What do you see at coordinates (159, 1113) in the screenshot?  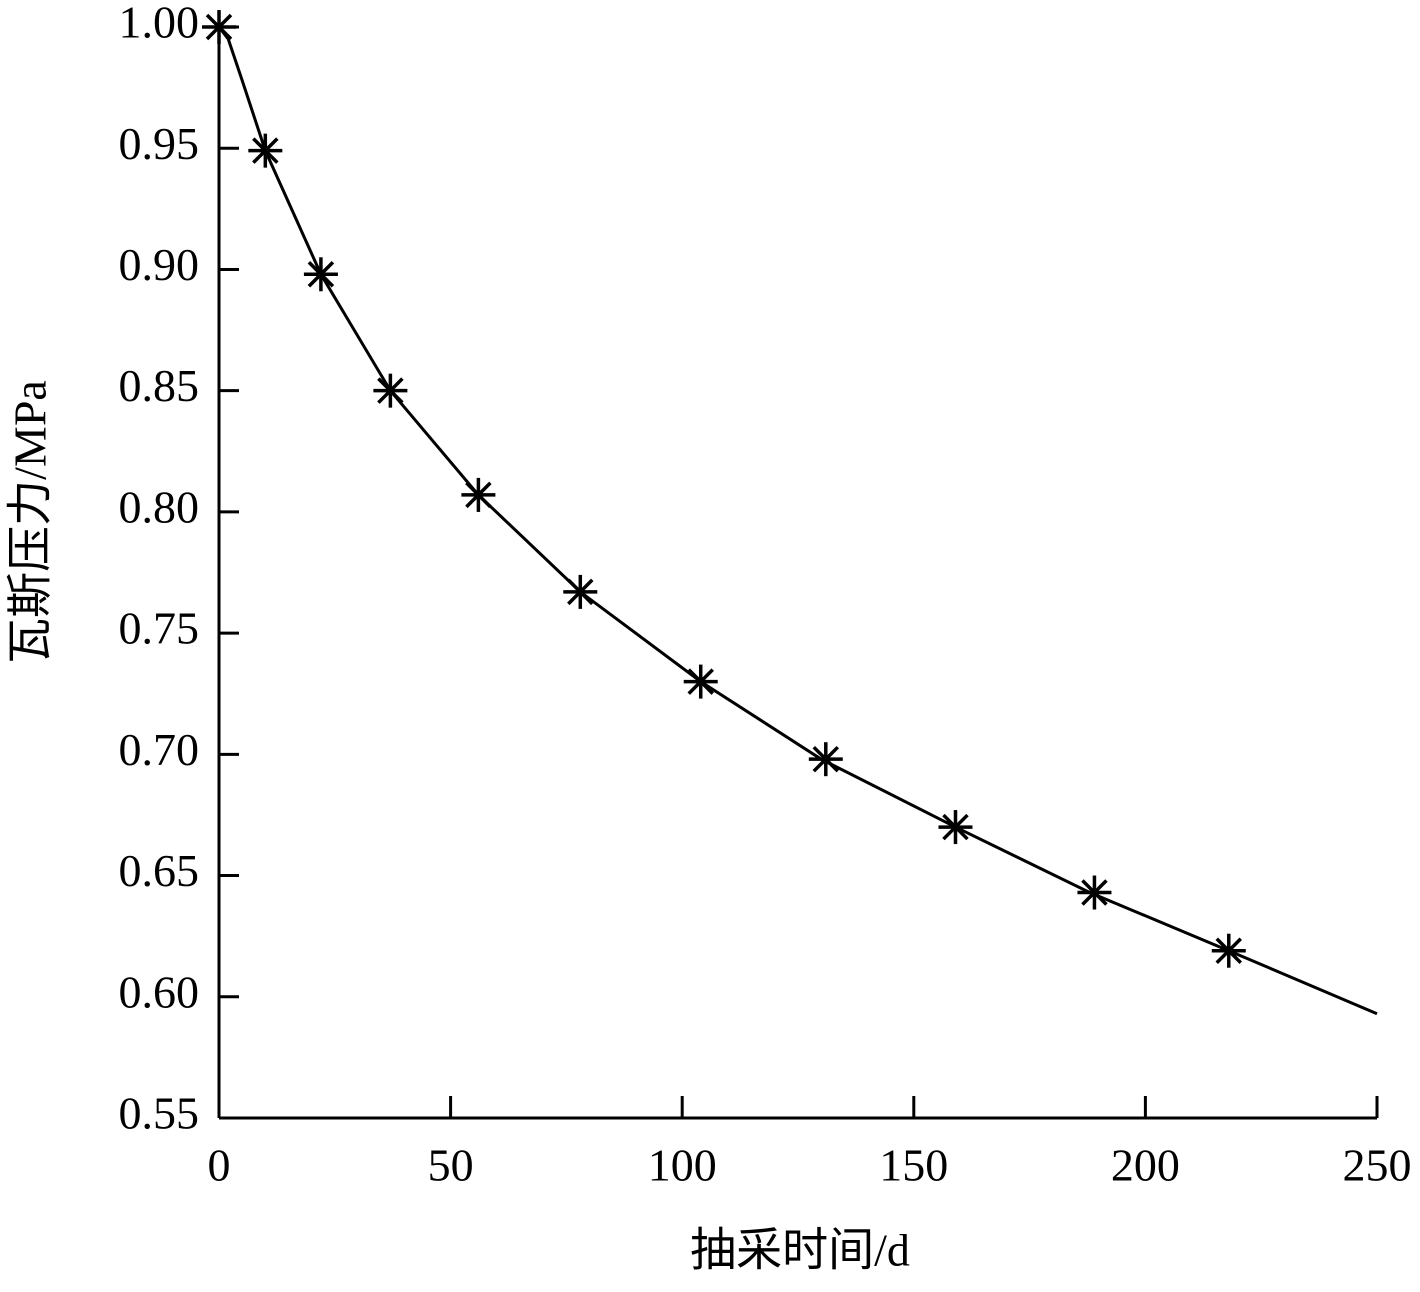 I see `y-tick-label: 0.55` at bounding box center [159, 1113].